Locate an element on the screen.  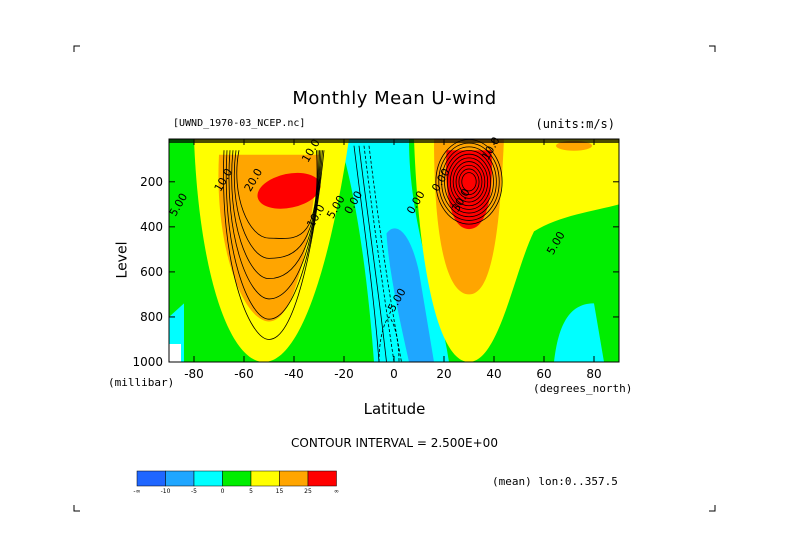
colorbar-label: -10 is located at coordinates (166, 491).